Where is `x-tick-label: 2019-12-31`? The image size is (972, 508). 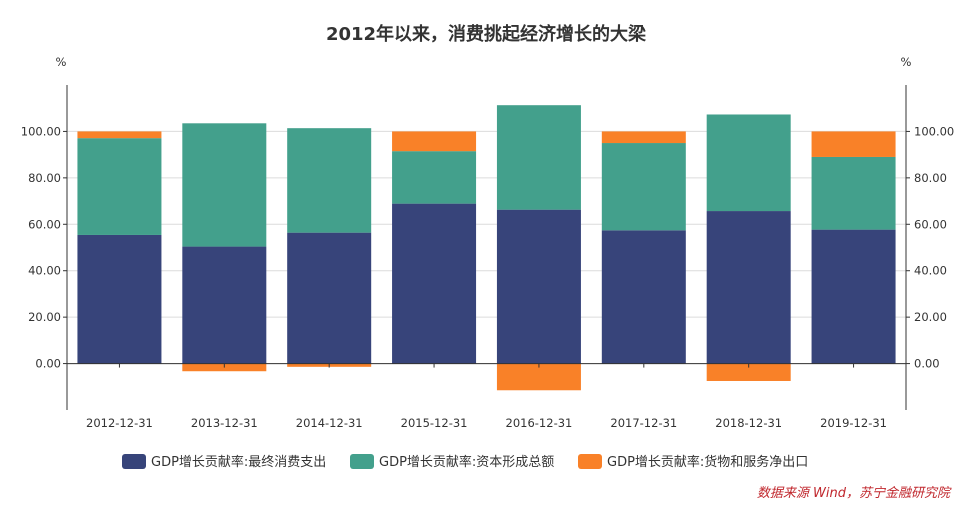
x-tick-label: 2019-12-31 is located at coordinates (853, 423).